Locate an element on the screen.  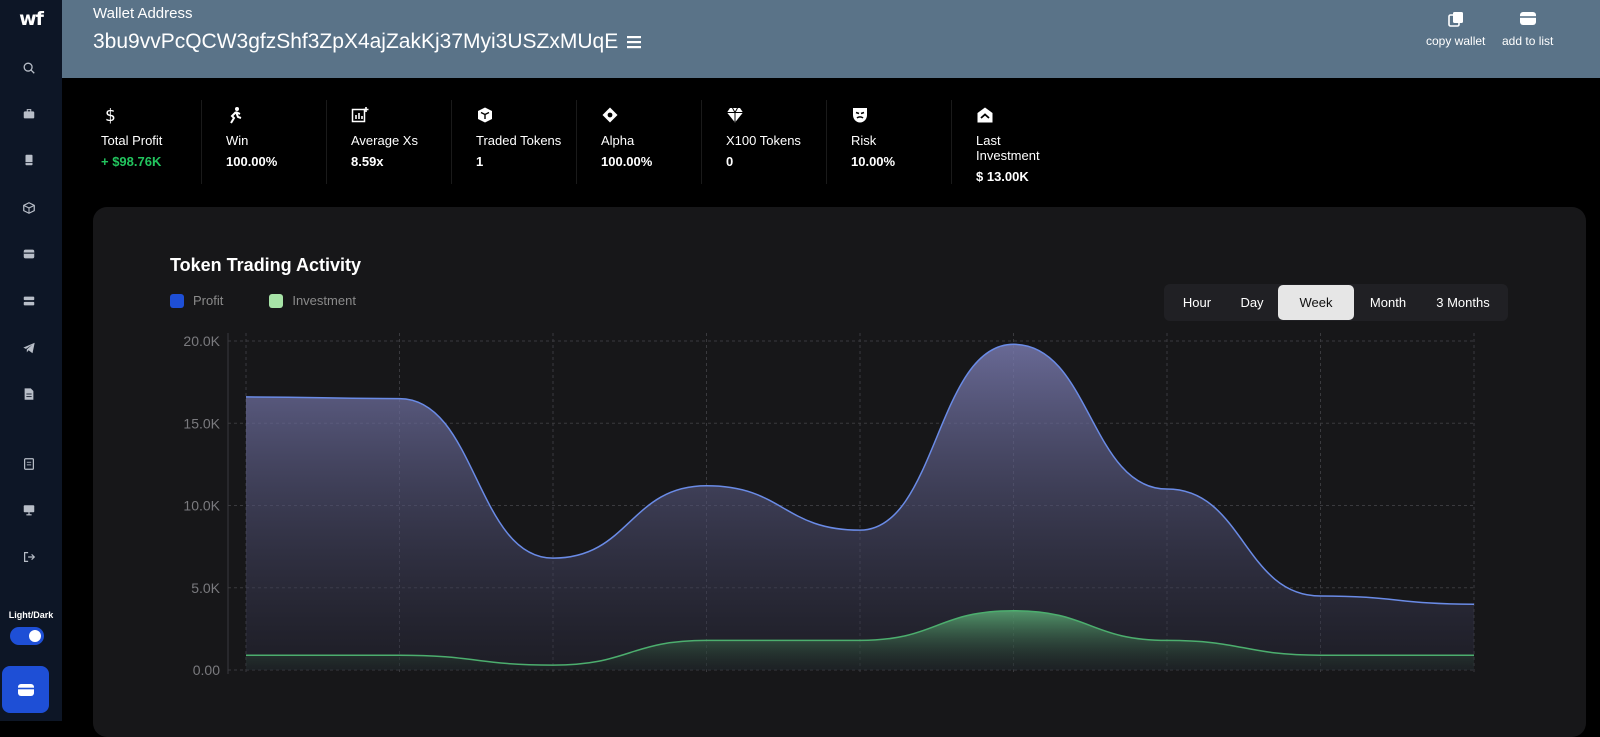
stat-average-xs: Average Xs 8.59x is located at coordinates (376, 142).